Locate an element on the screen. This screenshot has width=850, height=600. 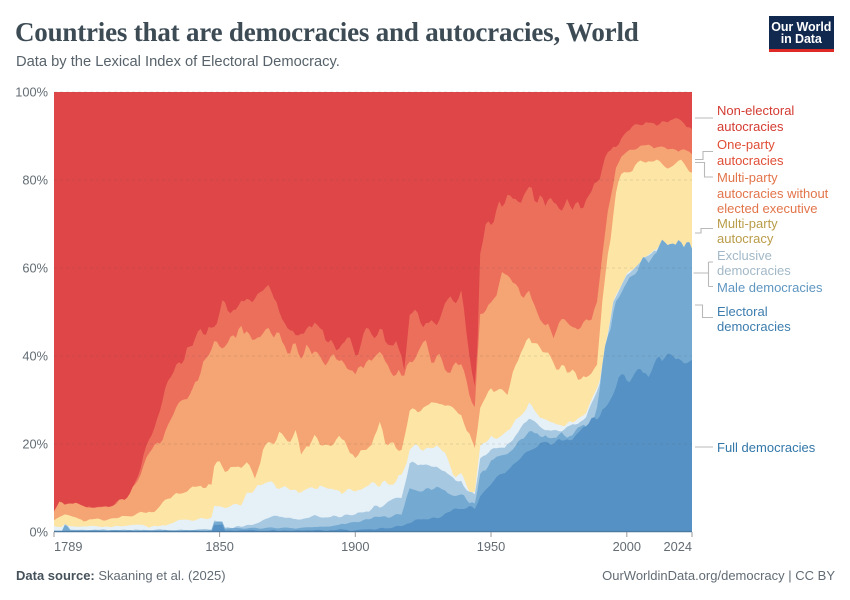
svg-text: 40% is located at coordinates (35, 356).